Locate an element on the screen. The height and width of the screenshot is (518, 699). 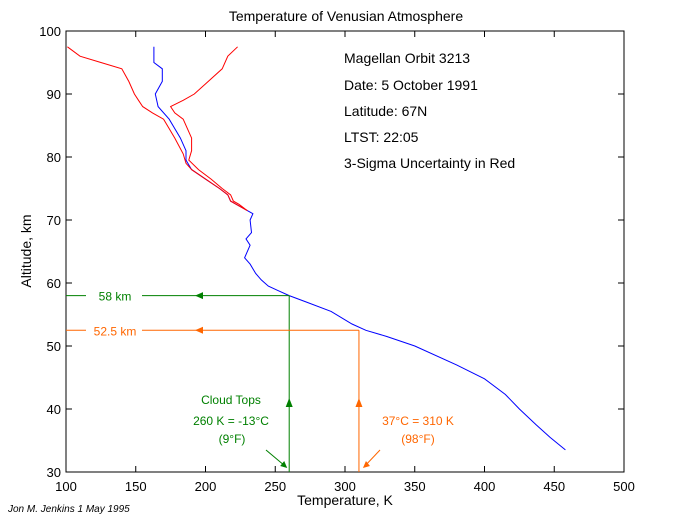
x-tick-label: 500 is located at coordinates (624, 486).